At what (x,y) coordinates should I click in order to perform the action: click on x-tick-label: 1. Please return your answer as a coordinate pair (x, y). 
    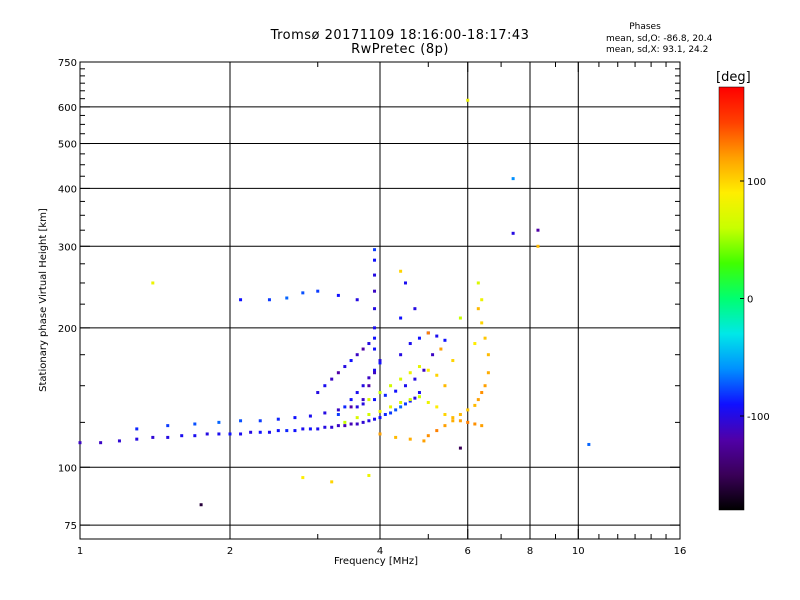
    Looking at the image, I should click on (80, 551).